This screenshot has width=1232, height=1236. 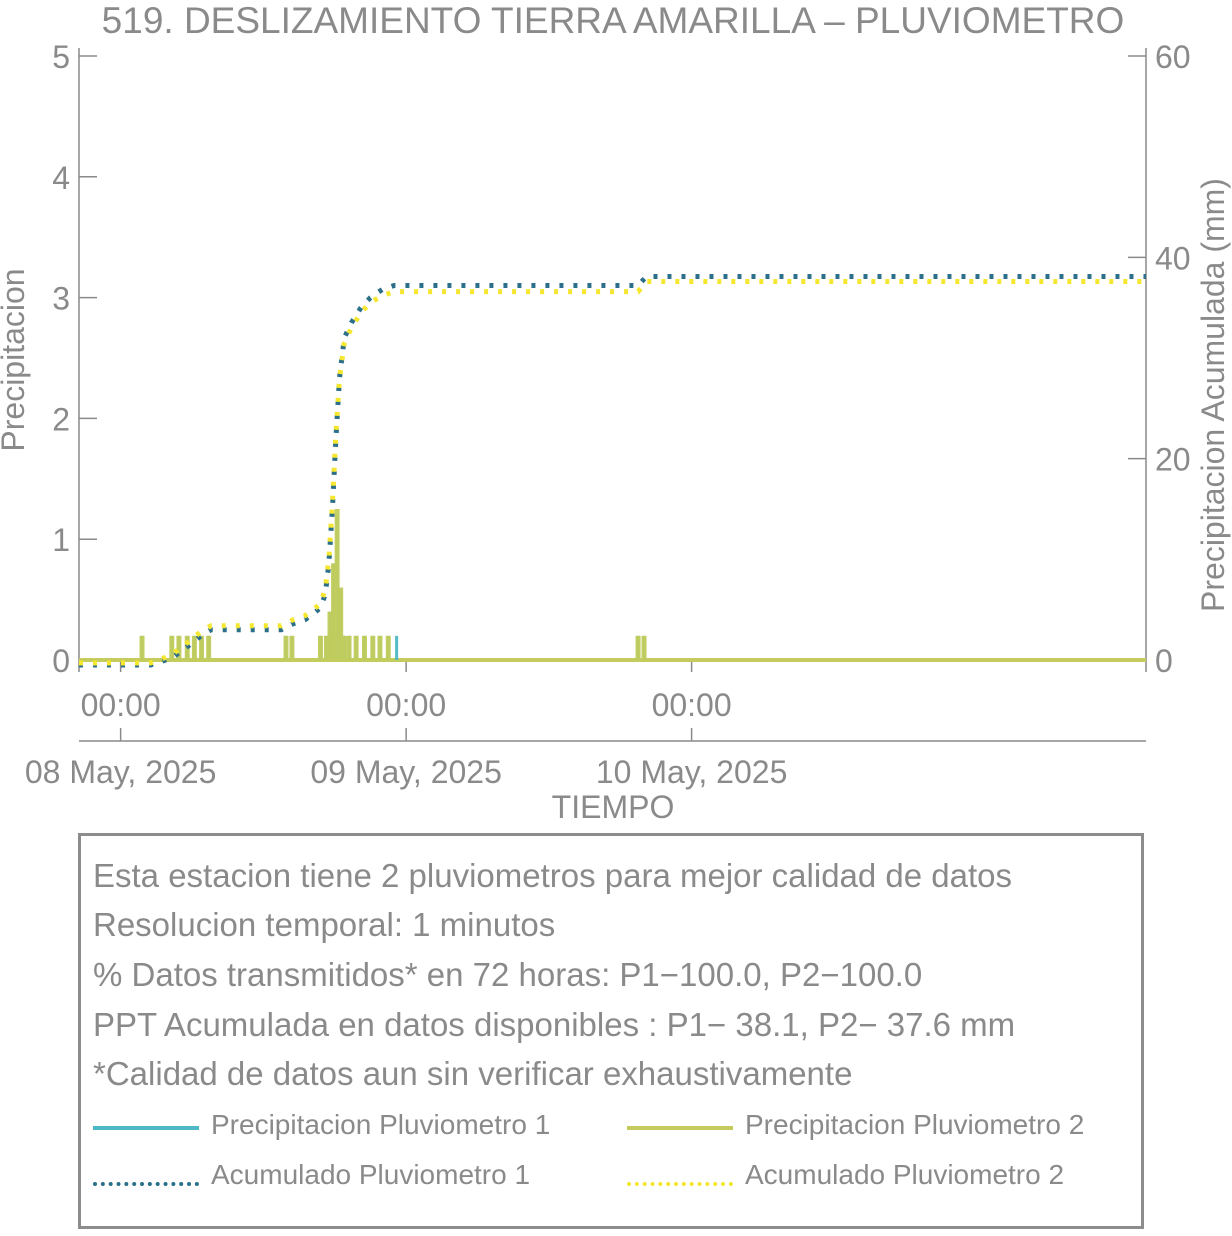 What do you see at coordinates (324, 924) in the screenshot?
I see `info-line-resolution: Resolucion temporal: 1 minutos` at bounding box center [324, 924].